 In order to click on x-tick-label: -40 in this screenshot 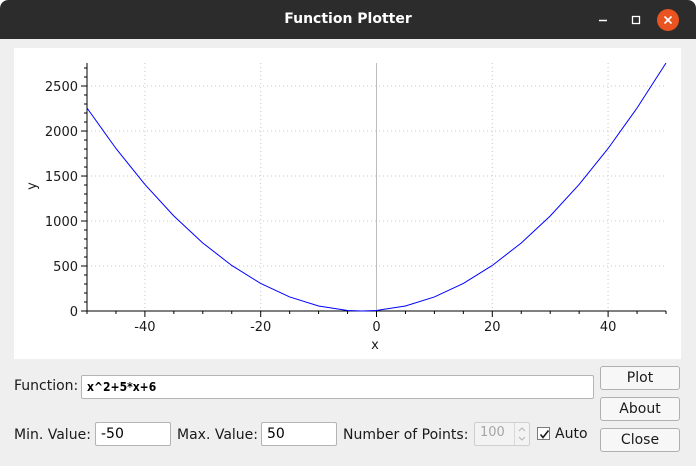, I will do `click(144, 327)`.